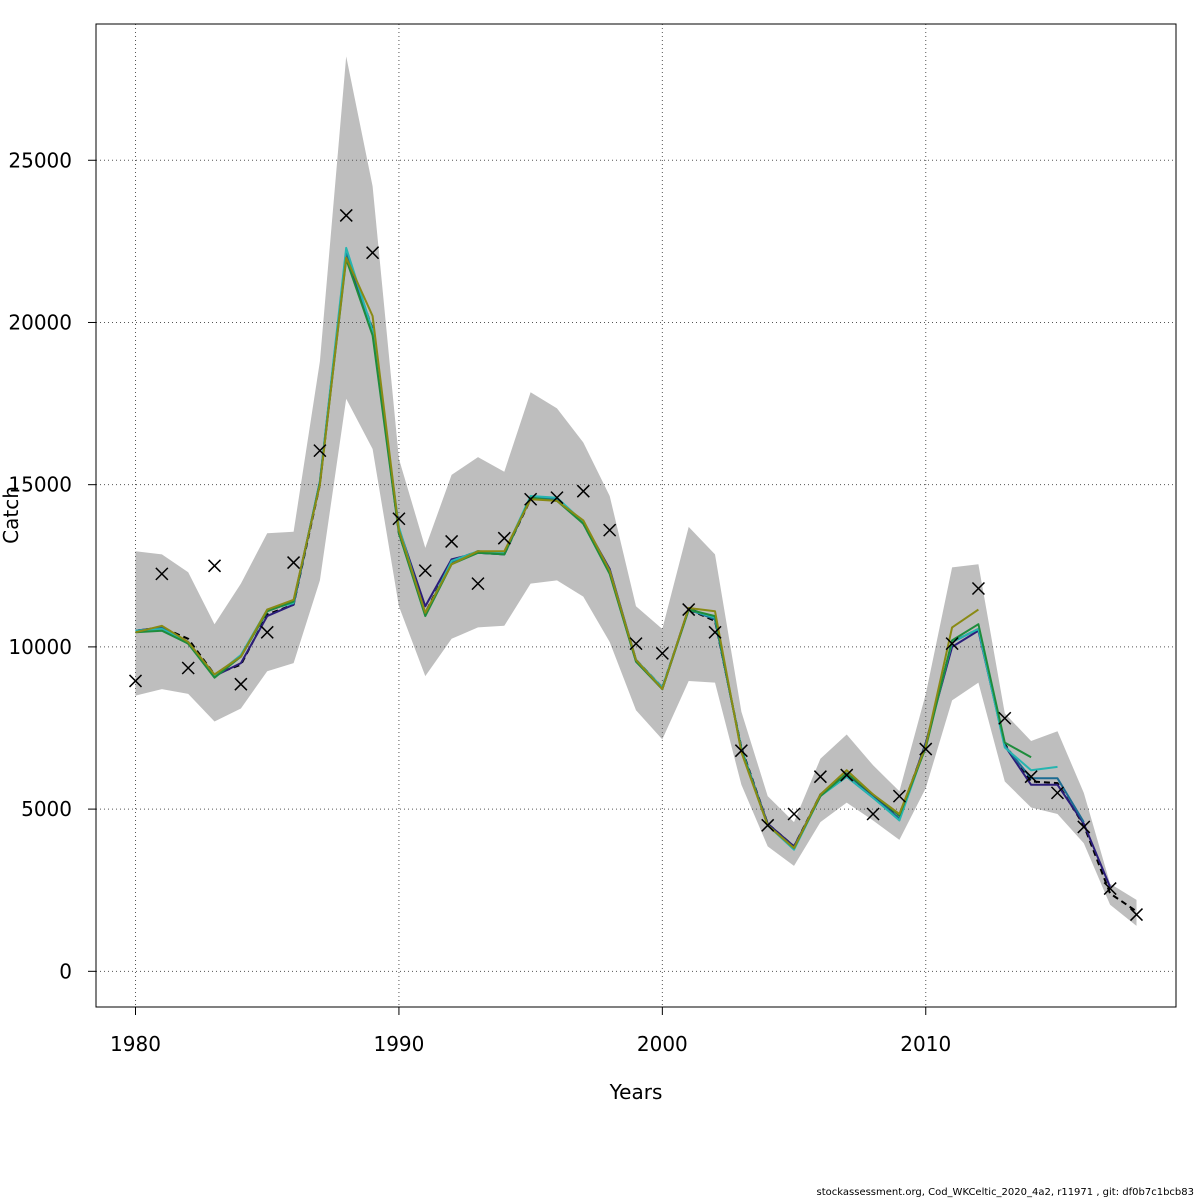  I want to click on y-tick-label: 20000, so click(40, 322).